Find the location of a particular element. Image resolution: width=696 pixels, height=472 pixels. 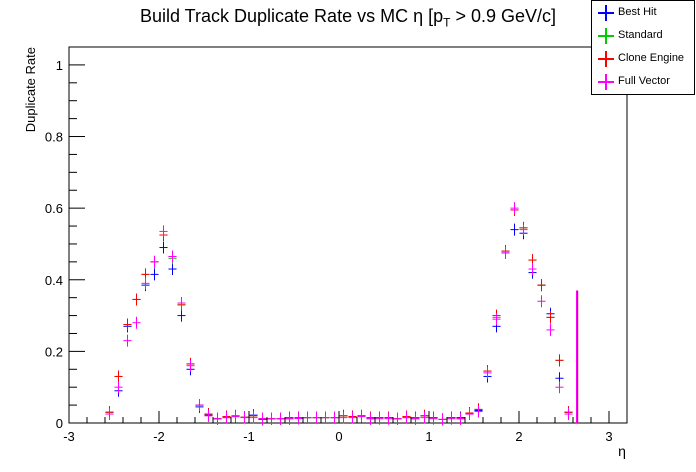

legend-entry-clone-engine: Clone Engine is located at coordinates (643, 59).